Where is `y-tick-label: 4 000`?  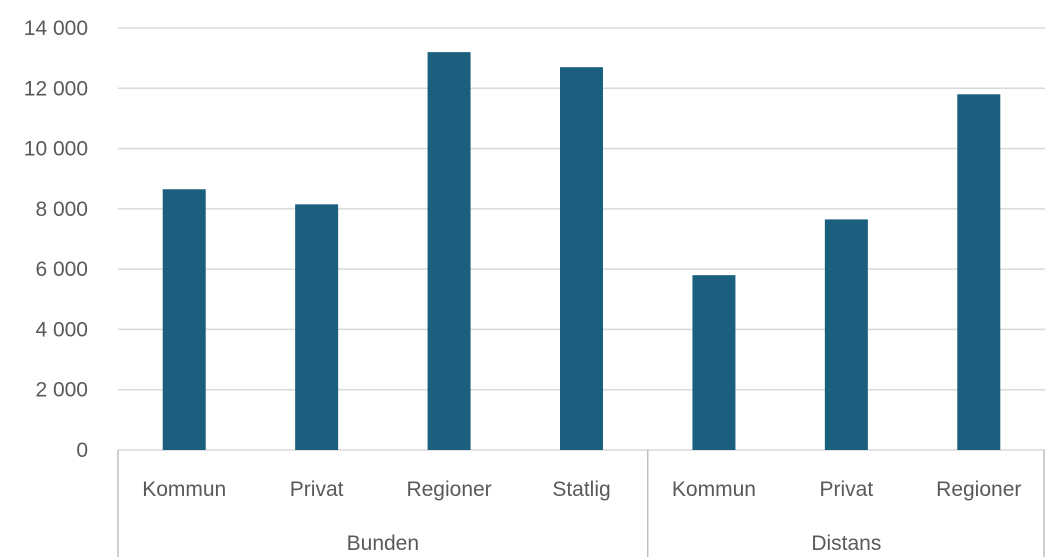
y-tick-label: 4 000 is located at coordinates (61, 329).